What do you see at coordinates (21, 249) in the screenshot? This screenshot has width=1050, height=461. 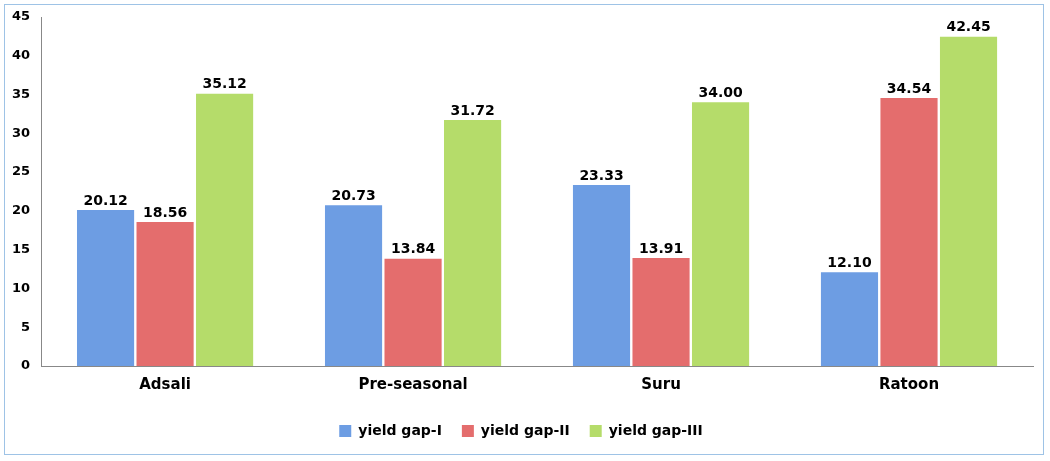 I see `y-tick-label: 15` at bounding box center [21, 249].